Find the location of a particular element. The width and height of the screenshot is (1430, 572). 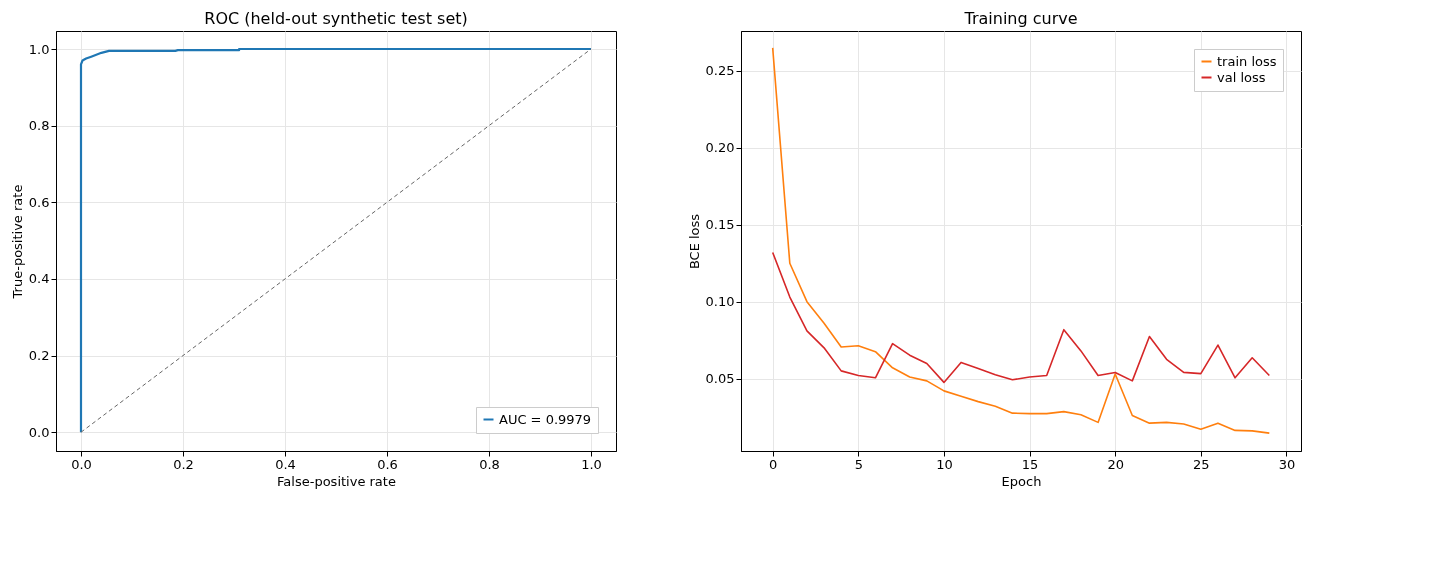

y-tick-label: 0.10 is located at coordinates (720, 302).